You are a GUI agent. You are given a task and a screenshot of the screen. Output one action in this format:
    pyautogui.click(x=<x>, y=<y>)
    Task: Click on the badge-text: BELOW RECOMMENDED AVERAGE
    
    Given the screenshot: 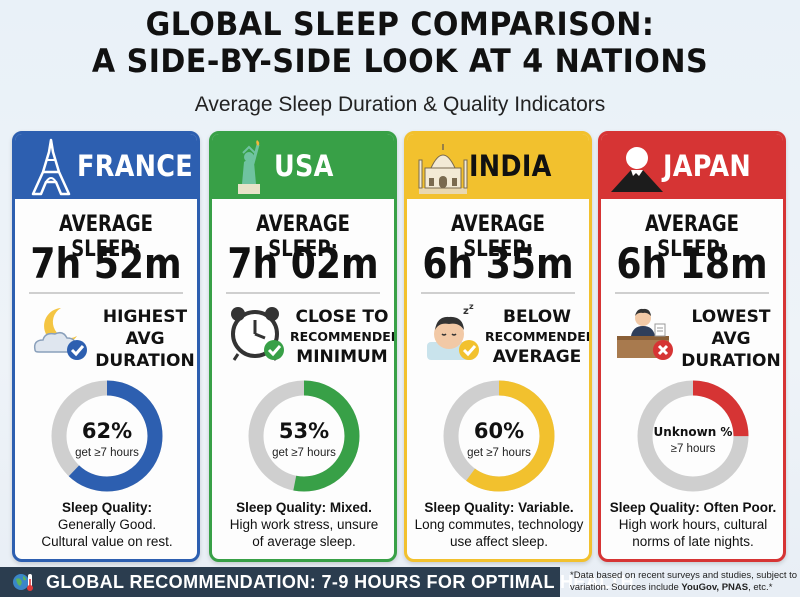 What is the action you would take?
    pyautogui.click(x=537, y=337)
    